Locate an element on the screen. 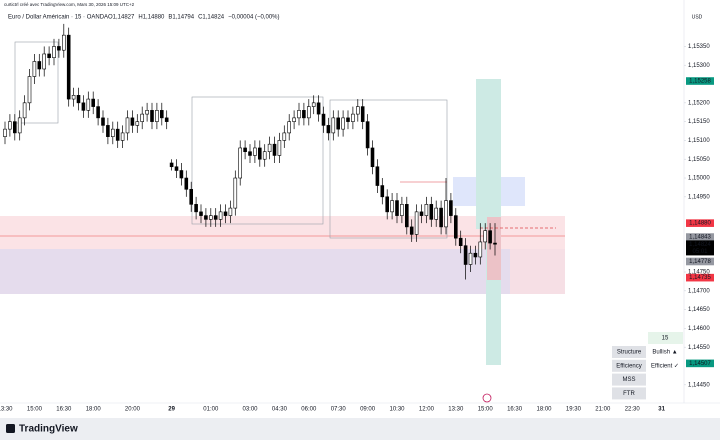 This screenshot has width=720, height=440. x-tick-label: 31 is located at coordinates (661, 410).